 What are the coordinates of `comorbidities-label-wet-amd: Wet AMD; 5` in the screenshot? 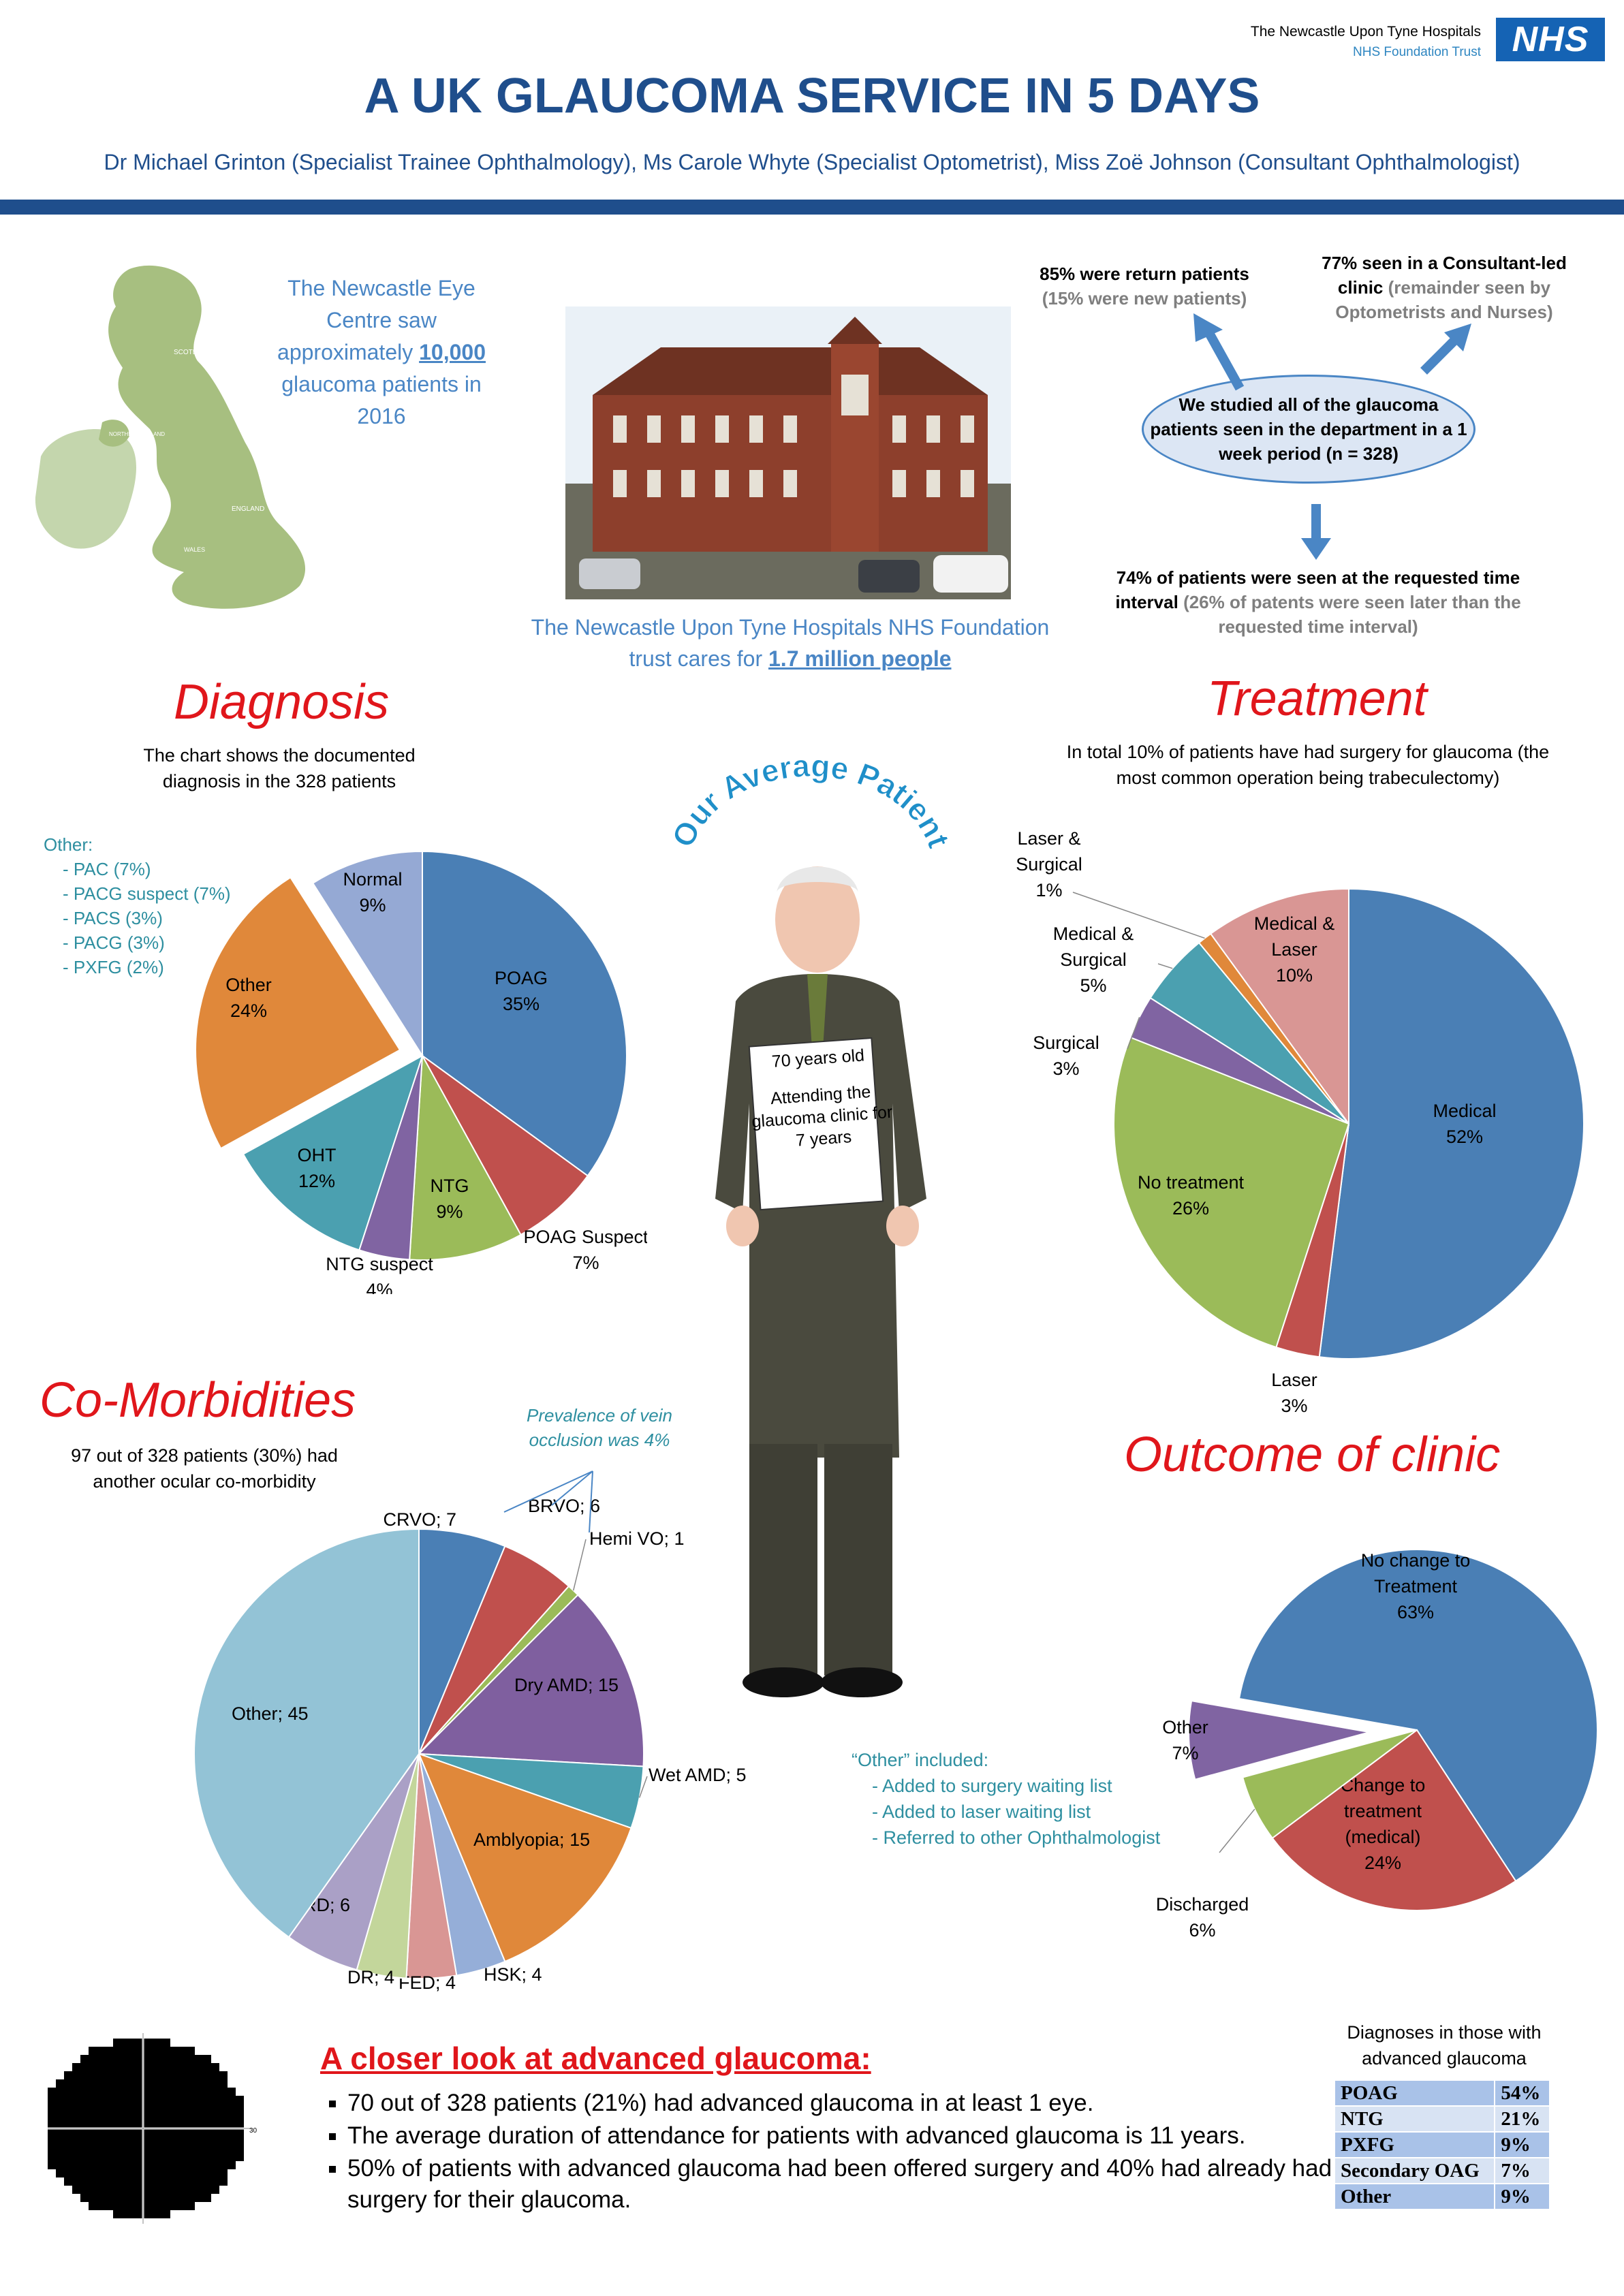 It's located at (698, 1775).